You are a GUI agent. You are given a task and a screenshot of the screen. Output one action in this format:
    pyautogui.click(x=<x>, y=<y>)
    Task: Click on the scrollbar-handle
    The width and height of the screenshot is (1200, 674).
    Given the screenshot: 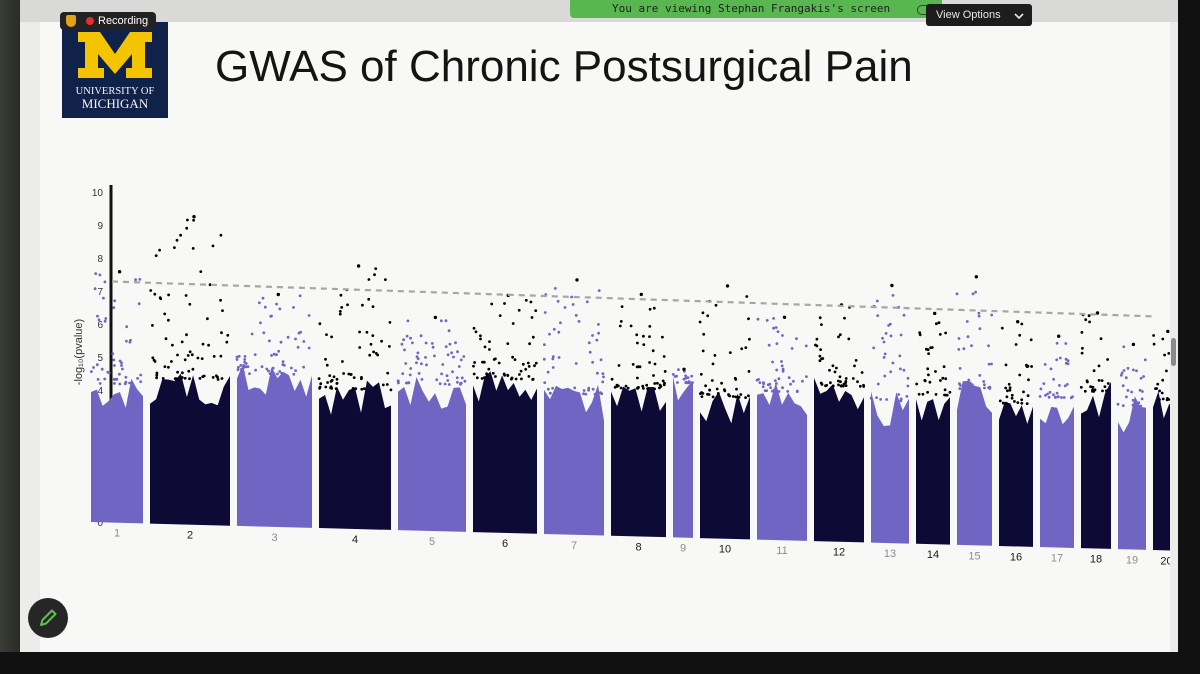 What is the action you would take?
    pyautogui.click(x=1173, y=352)
    